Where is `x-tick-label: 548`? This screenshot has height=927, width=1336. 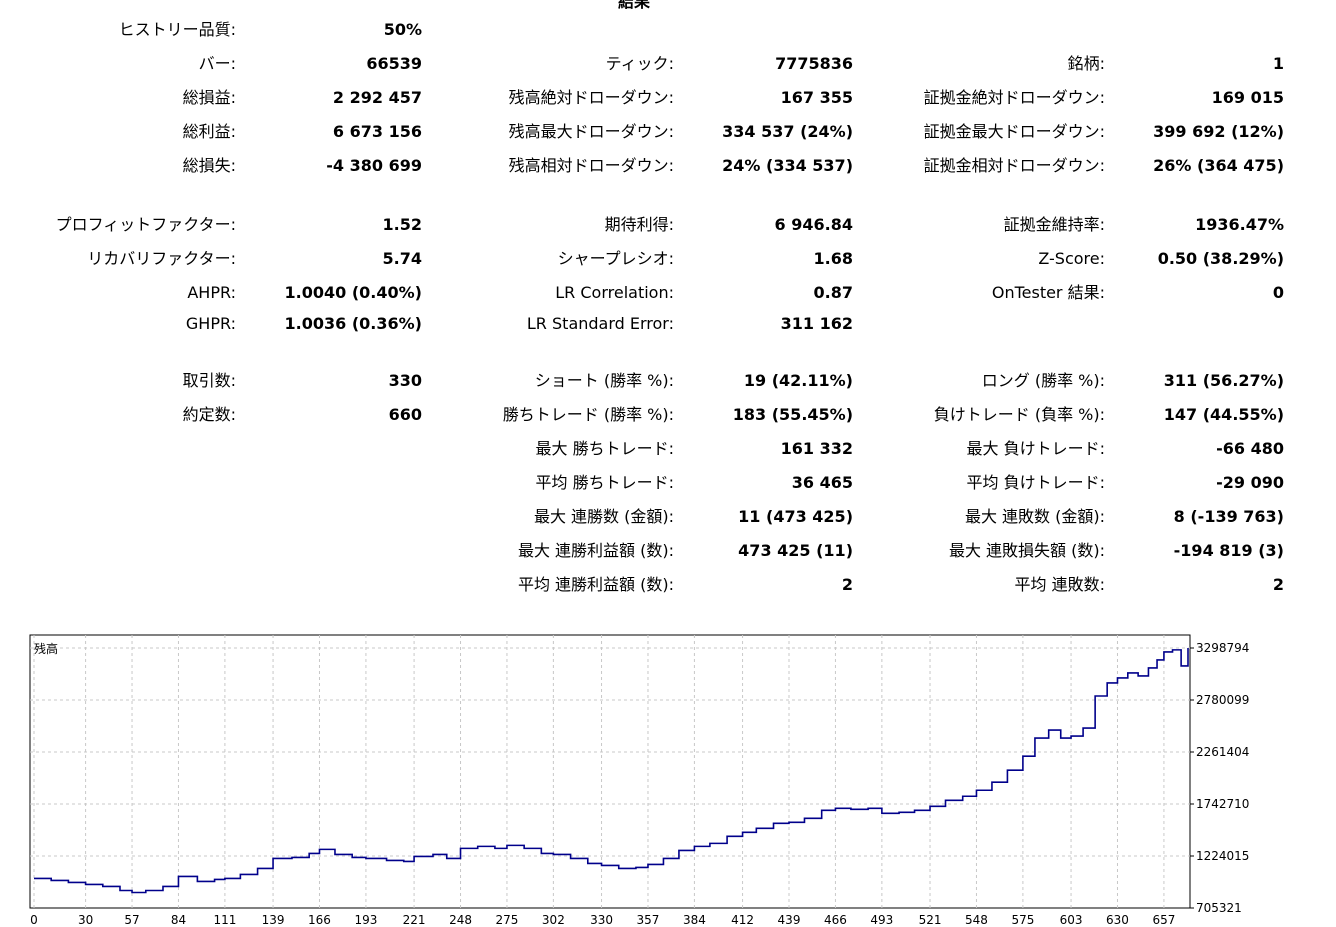 x-tick-label: 548 is located at coordinates (976, 920).